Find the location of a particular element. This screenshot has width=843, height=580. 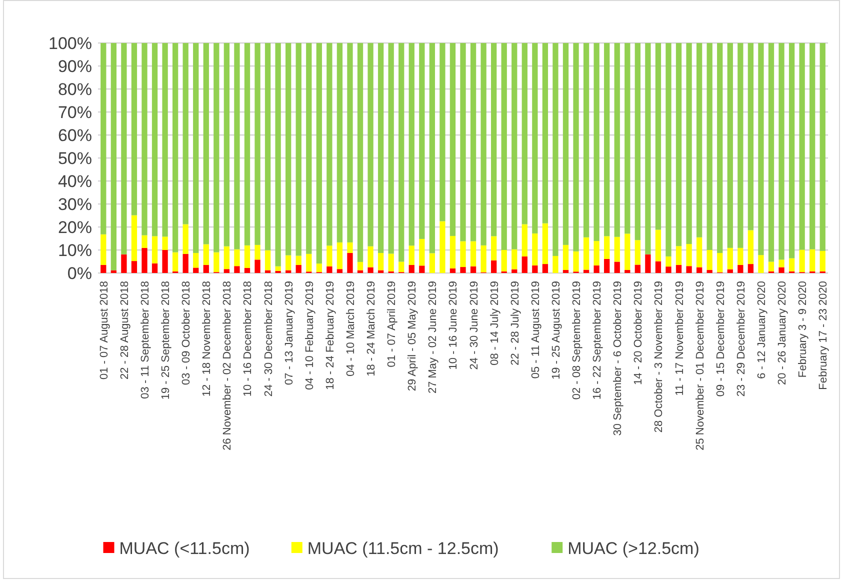

x-tick-label: 10 - 16 December 2018 is located at coordinates (248, 339).